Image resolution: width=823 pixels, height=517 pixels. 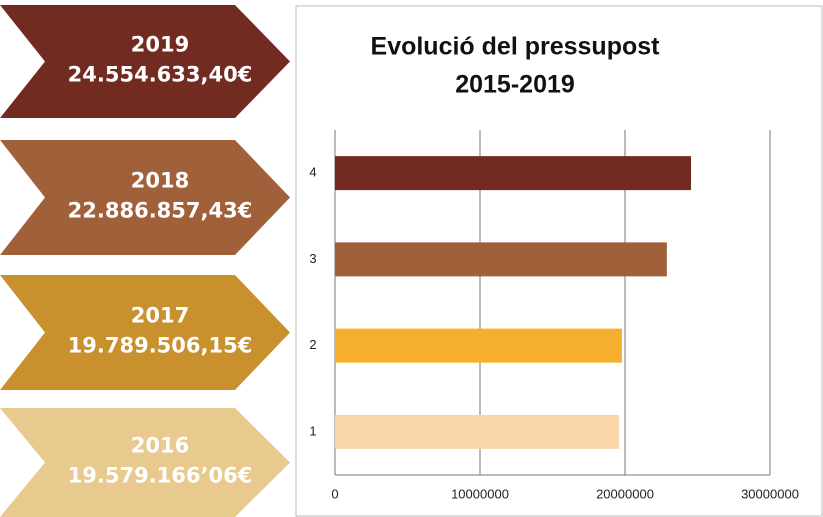 What do you see at coordinates (312, 258) in the screenshot?
I see `y-tick-label: 3` at bounding box center [312, 258].